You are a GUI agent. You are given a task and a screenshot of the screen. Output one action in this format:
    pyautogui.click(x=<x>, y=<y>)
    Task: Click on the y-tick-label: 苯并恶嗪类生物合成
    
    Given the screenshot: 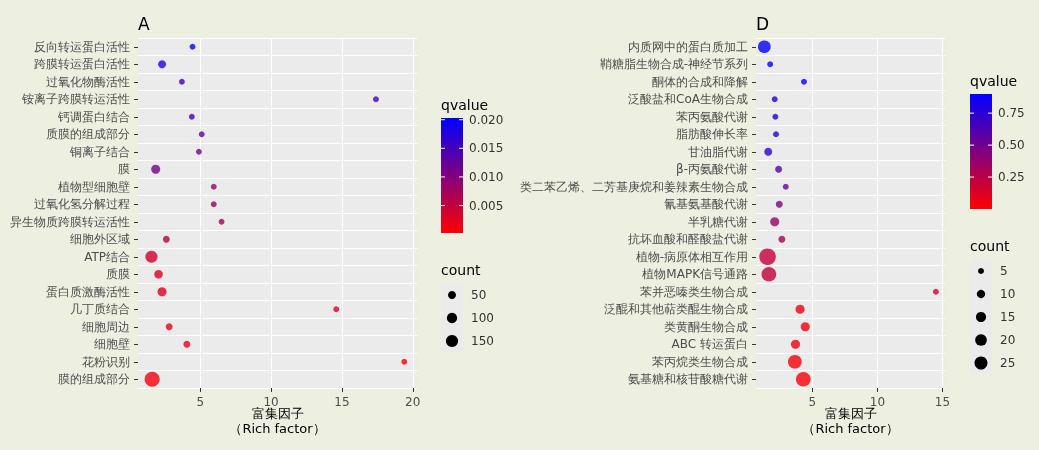 What is the action you would take?
    pyautogui.click(x=694, y=291)
    